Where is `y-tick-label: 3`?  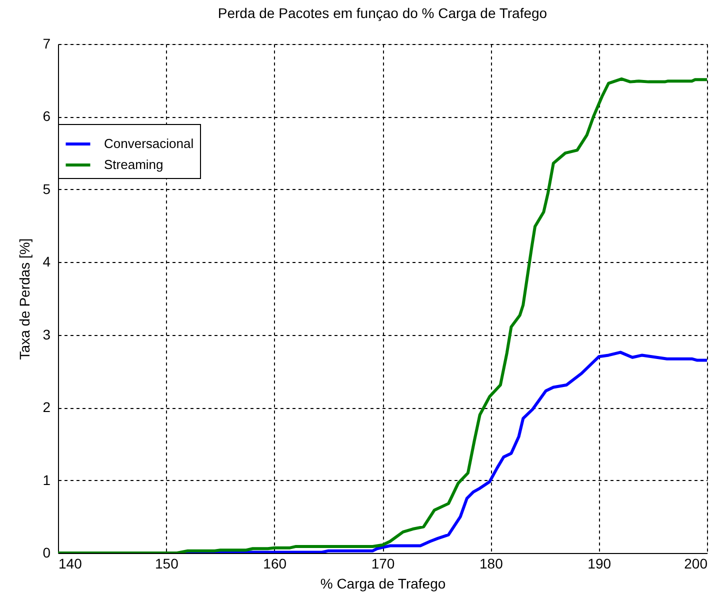
y-tick-label: 3 is located at coordinates (46, 334).